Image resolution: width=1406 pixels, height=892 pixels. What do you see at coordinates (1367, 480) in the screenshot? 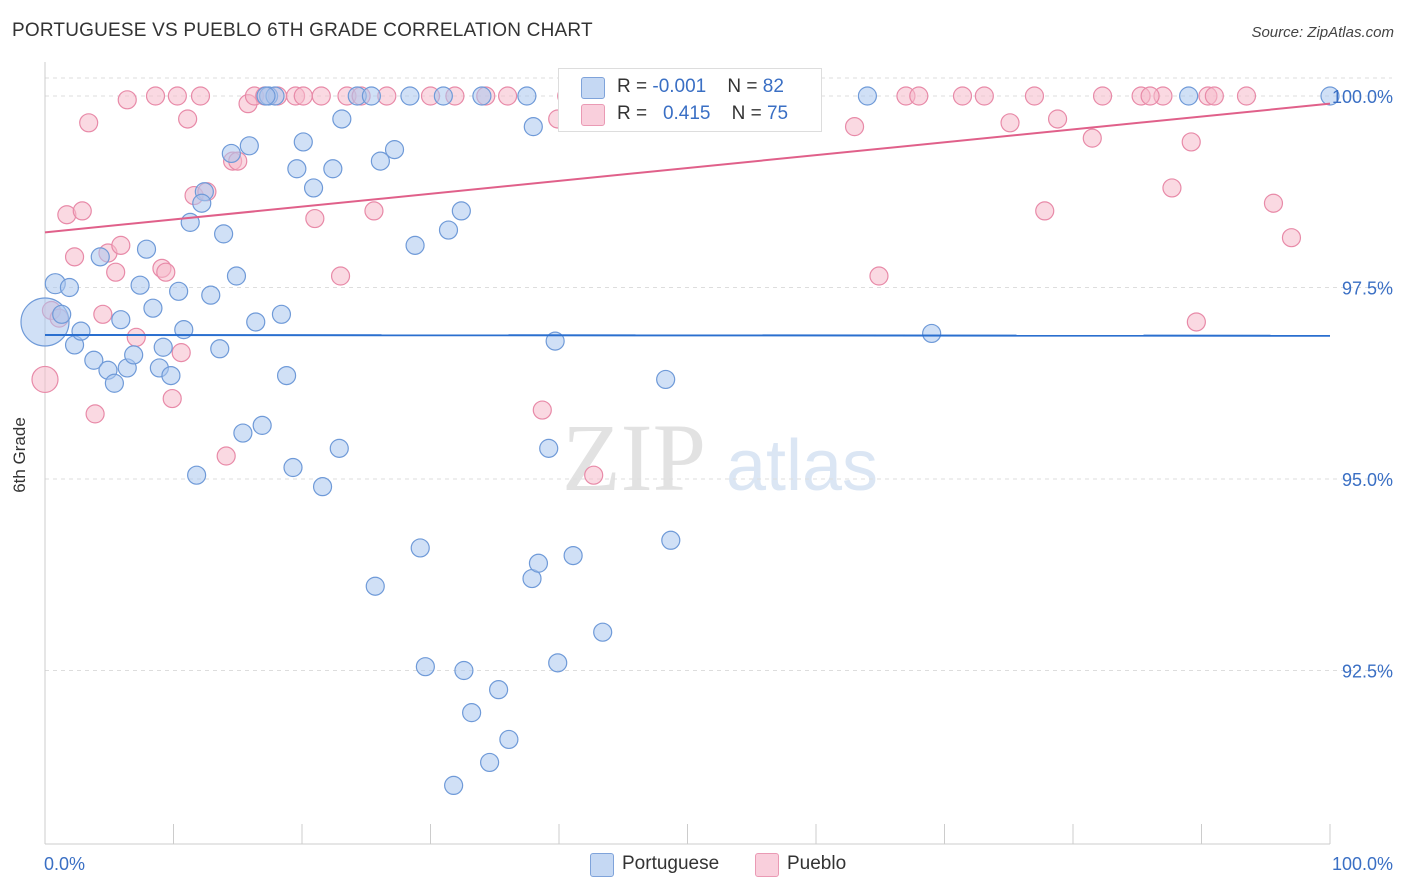
I see `y-tick-label: 95.0%` at bounding box center [1367, 480].